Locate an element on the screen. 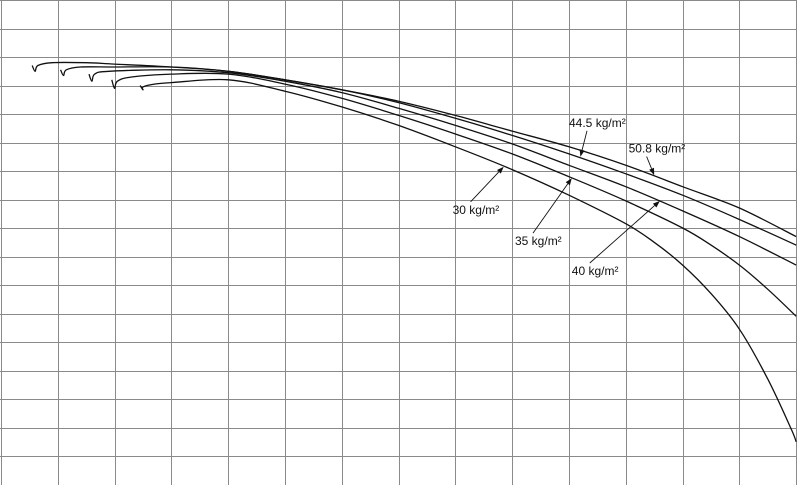  annotation-label-5: 50.8 kg/m² is located at coordinates (657, 149).